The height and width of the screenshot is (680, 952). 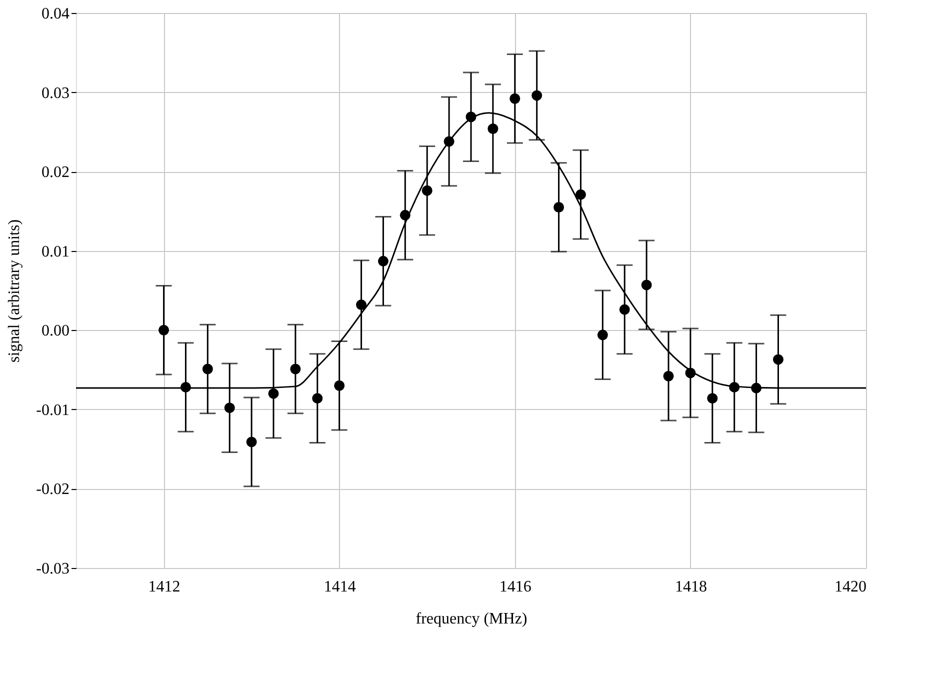 I want to click on y-tick-label: 0.00, so click(x=56, y=331).